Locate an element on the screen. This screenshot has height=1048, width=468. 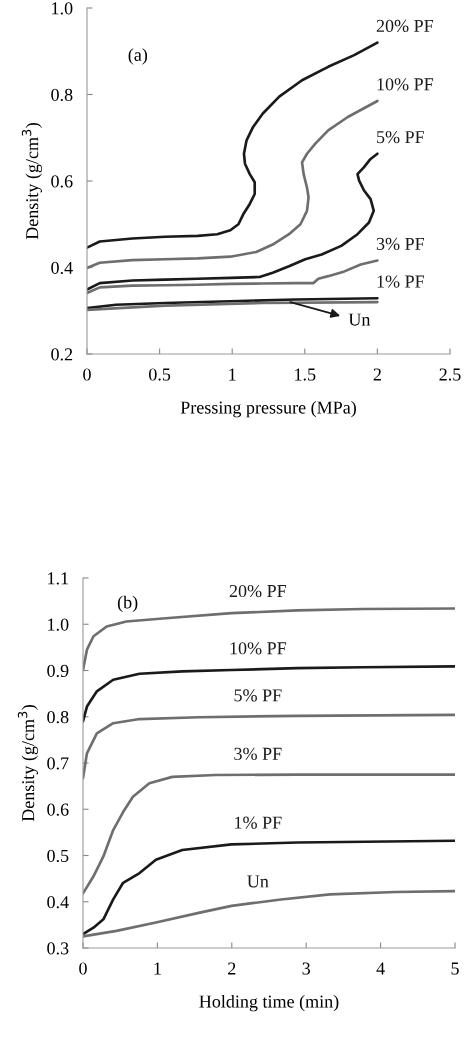
y-tick-label: 1.1 is located at coordinates (58, 578).